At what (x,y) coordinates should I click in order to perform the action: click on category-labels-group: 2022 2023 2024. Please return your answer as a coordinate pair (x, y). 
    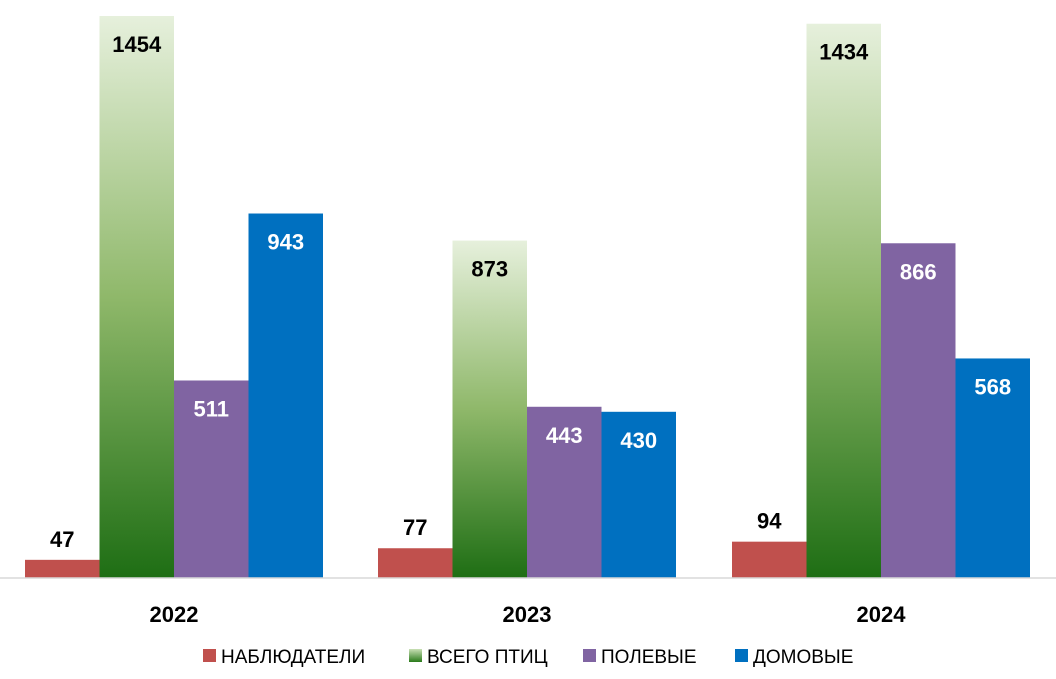
    Looking at the image, I should click on (528, 614).